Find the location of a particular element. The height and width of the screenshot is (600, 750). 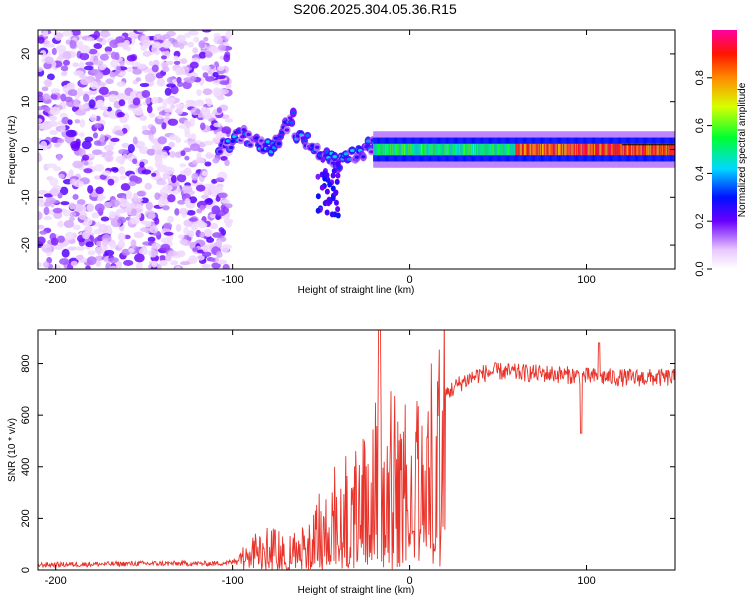

snr-ytick-label: 800 is located at coordinates (26, 363).